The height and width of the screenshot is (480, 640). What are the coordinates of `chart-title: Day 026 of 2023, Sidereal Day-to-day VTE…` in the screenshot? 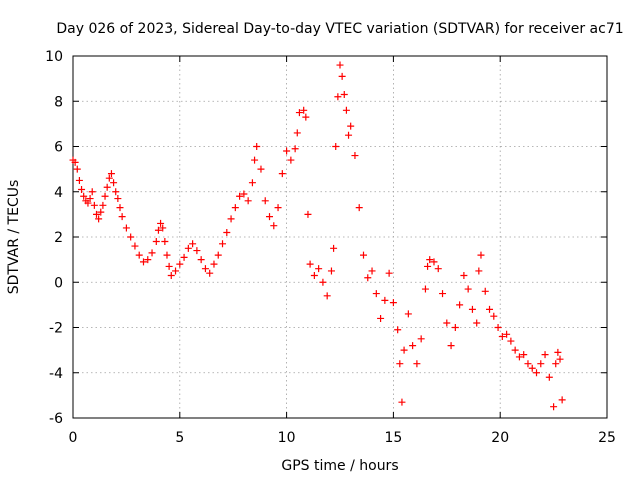 It's located at (339, 29).